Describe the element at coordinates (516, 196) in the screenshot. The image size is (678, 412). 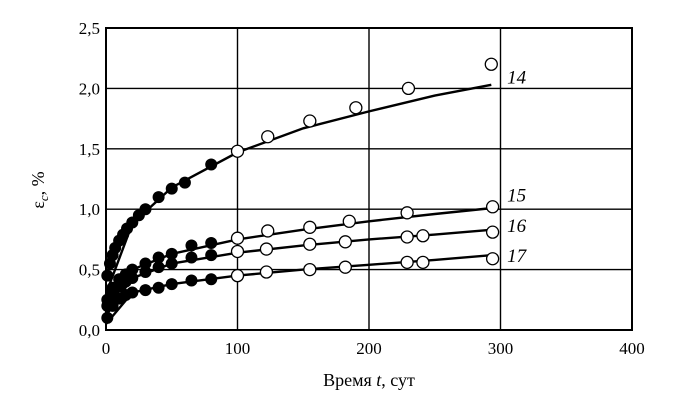
I see `curve-label-15: 15` at that location.